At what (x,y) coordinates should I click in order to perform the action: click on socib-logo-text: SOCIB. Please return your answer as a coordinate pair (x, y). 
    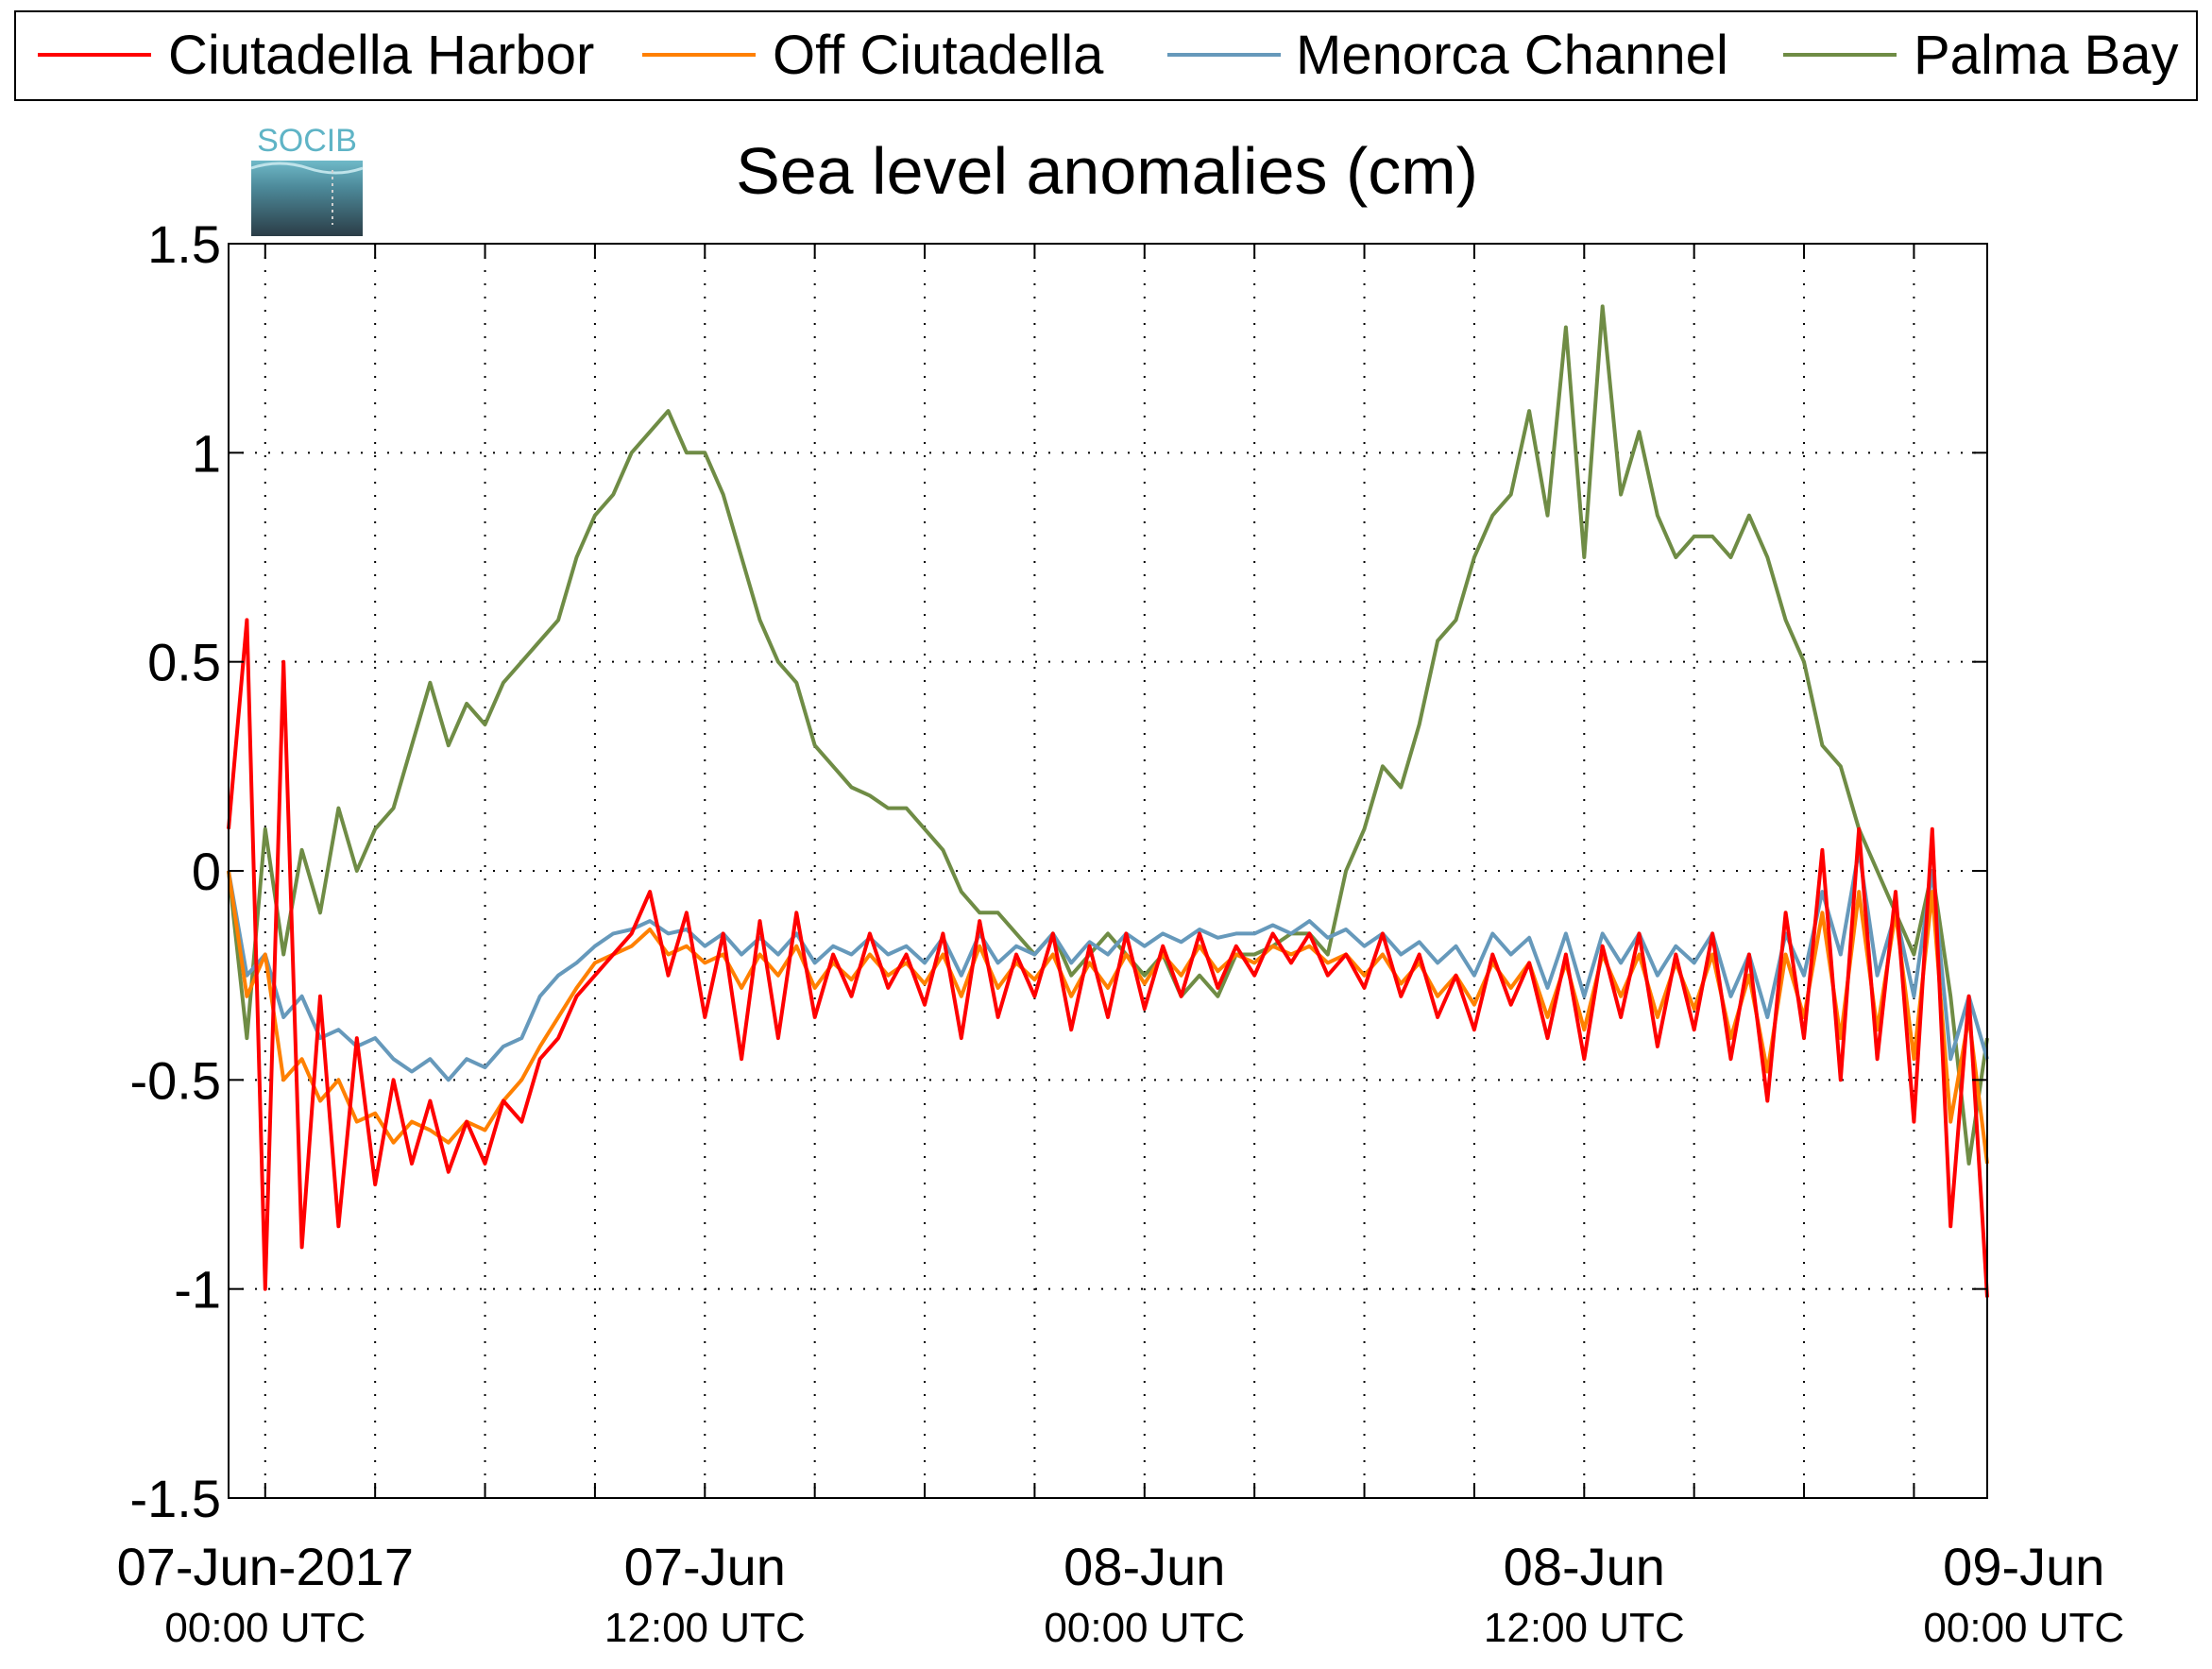
    Looking at the image, I should click on (307, 141).